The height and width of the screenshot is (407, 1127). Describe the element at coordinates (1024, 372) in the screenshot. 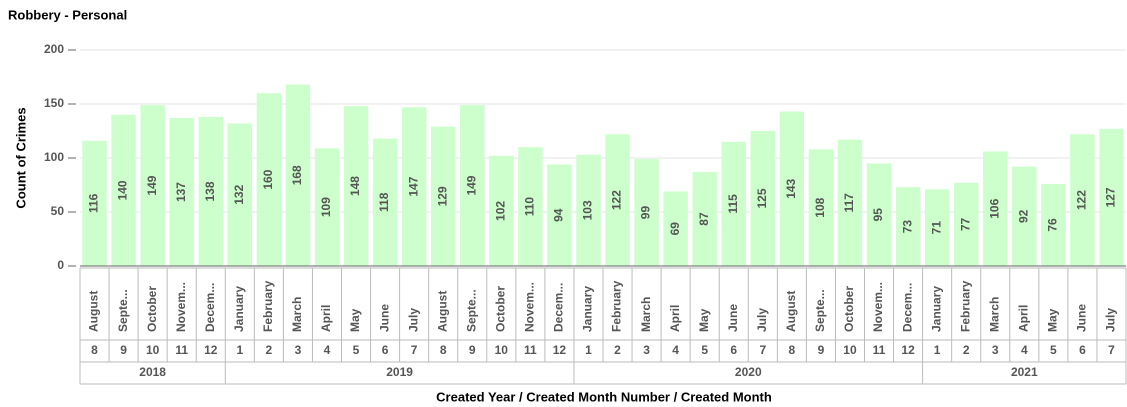

I see `year-label: 2021` at that location.